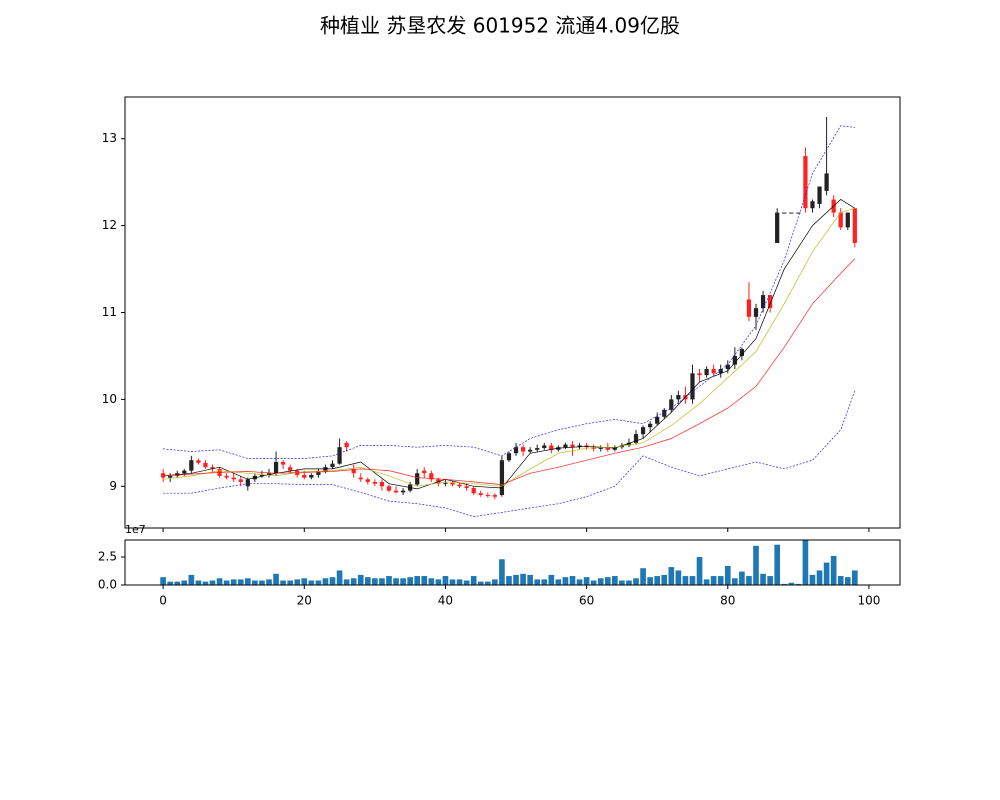  I want to click on x-tick-label: 40, so click(445, 601).